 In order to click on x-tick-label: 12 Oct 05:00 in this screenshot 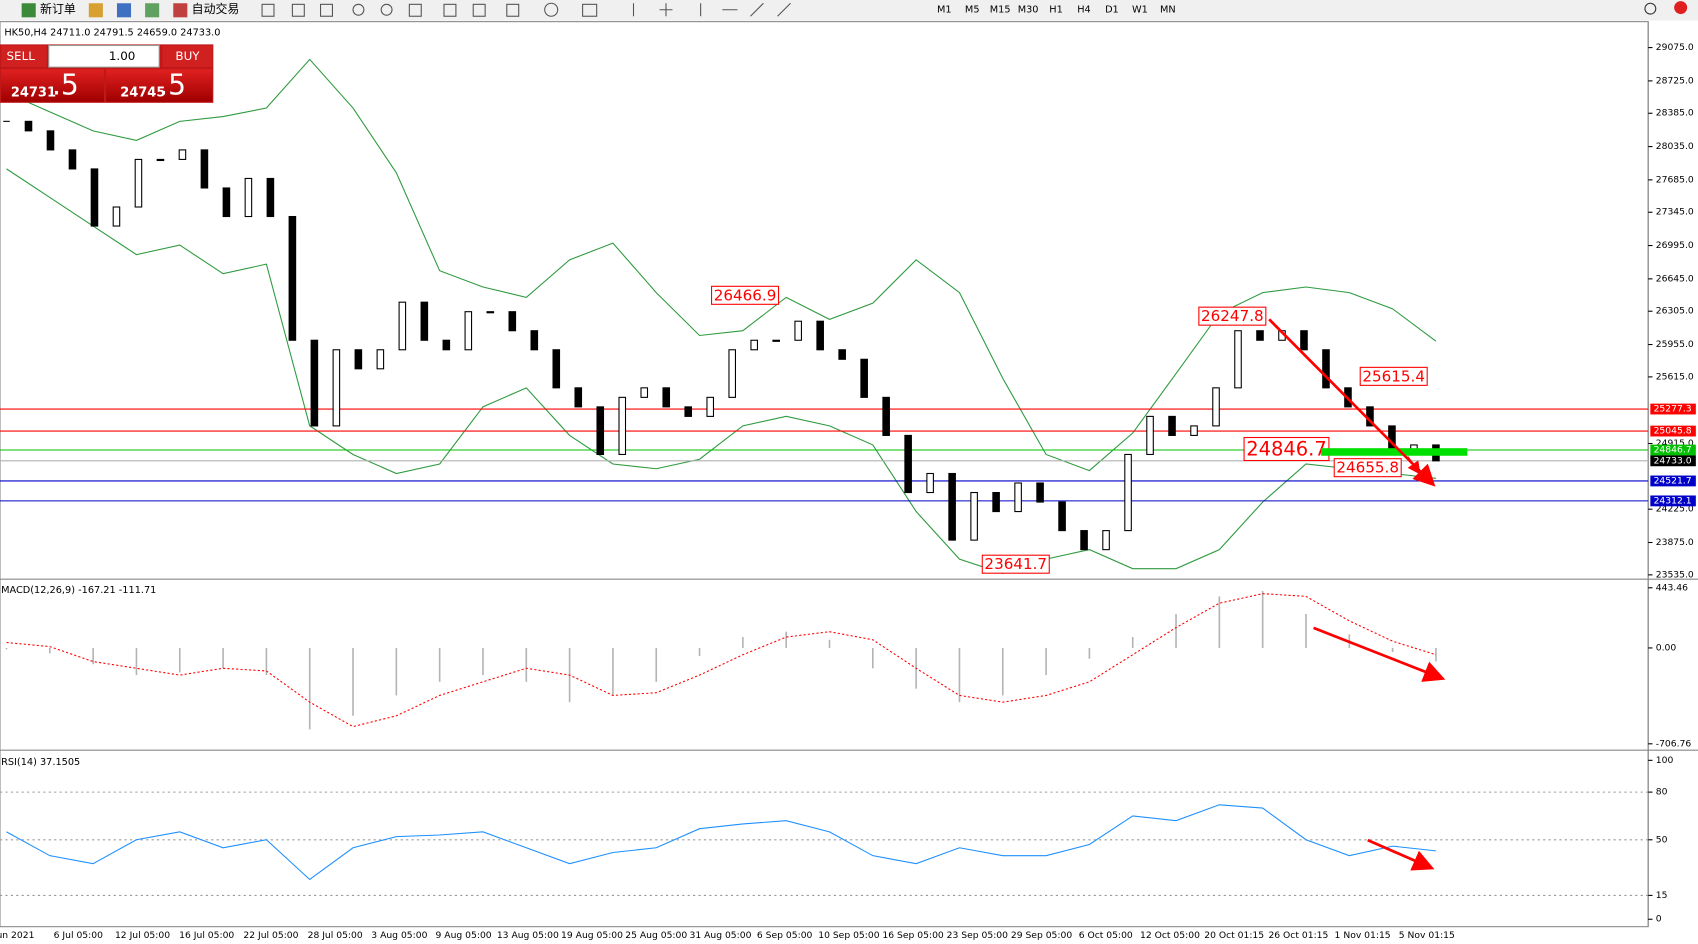, I will do `click(1170, 935)`.